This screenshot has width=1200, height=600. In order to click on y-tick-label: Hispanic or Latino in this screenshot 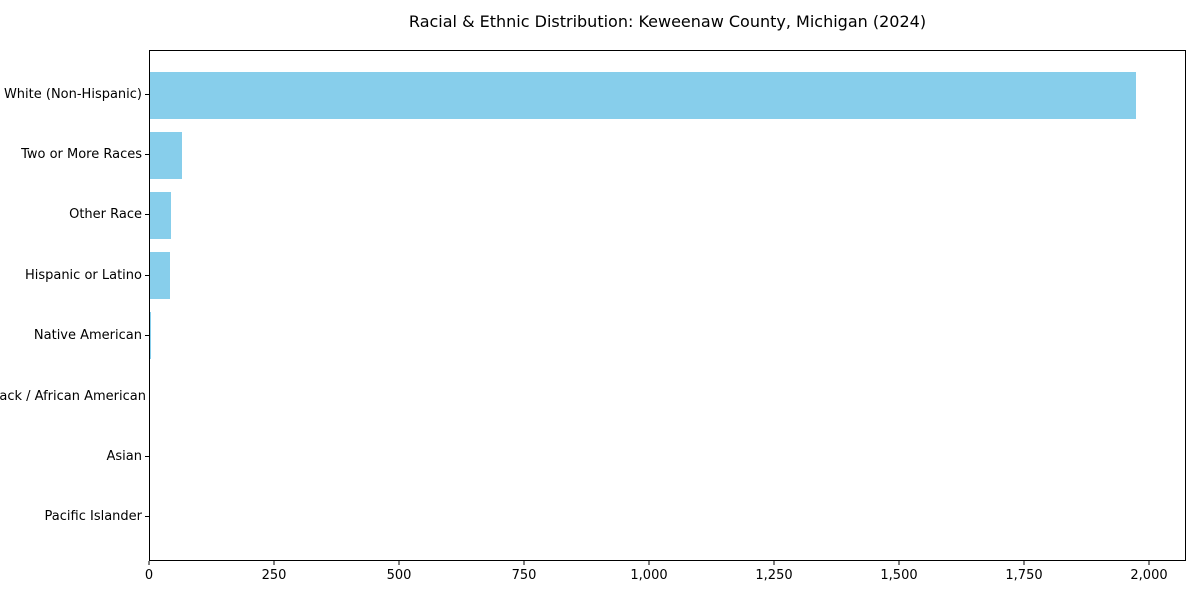, I will do `click(83, 275)`.